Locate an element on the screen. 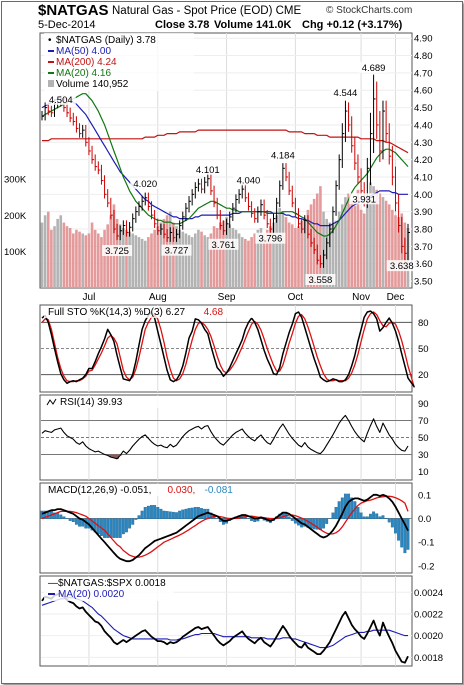  sto-legend-bg is located at coordinates (158, 312).